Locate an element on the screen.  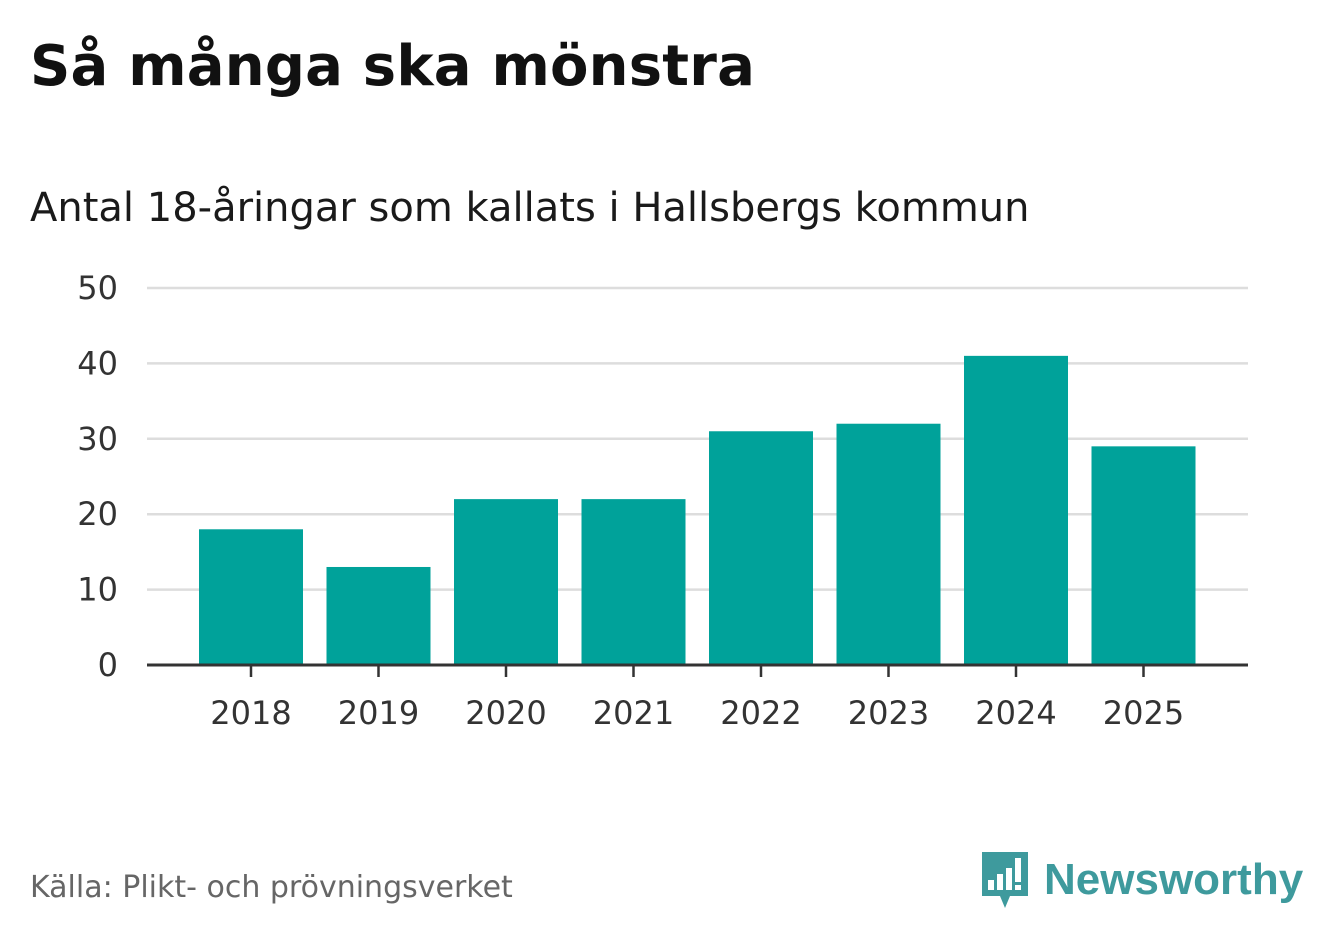
bar-2025 is located at coordinates (1143, 555).